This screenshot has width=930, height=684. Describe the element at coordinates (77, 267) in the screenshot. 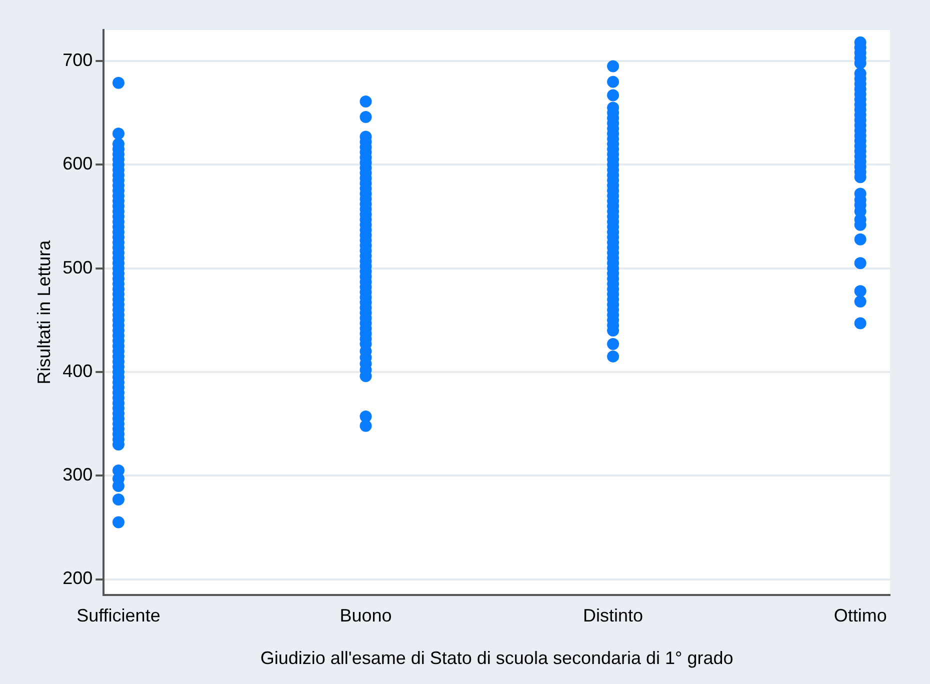

I see `y-tick-label: 500` at that location.